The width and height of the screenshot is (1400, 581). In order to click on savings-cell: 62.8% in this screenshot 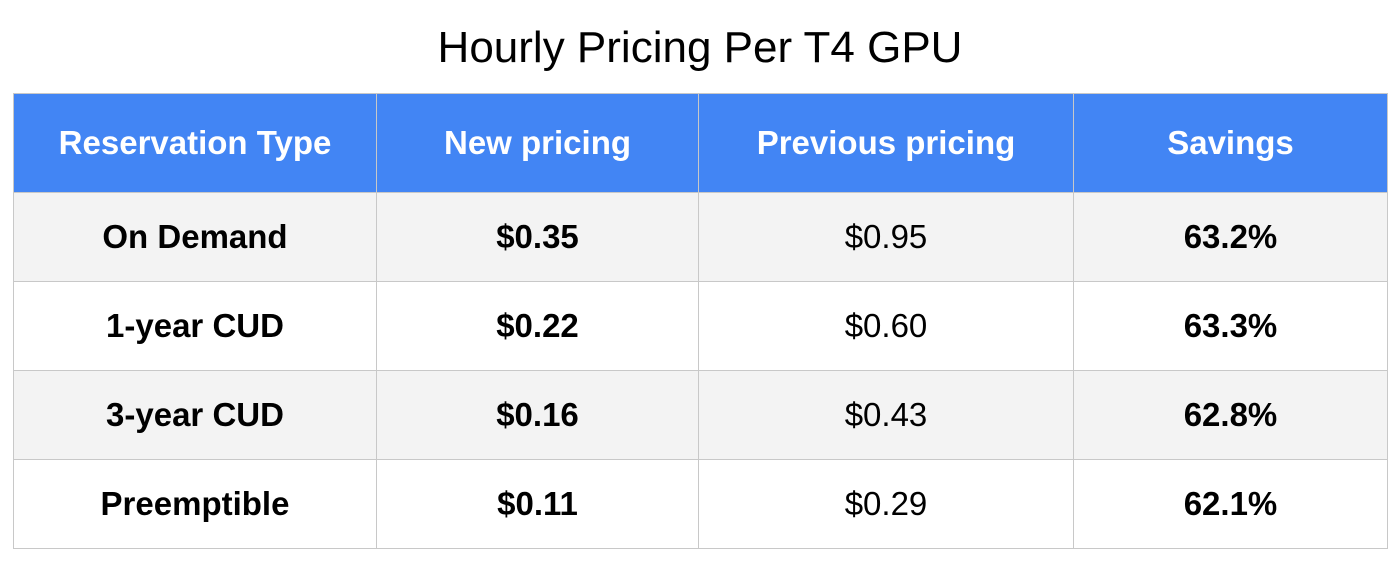, I will do `click(1230, 415)`.